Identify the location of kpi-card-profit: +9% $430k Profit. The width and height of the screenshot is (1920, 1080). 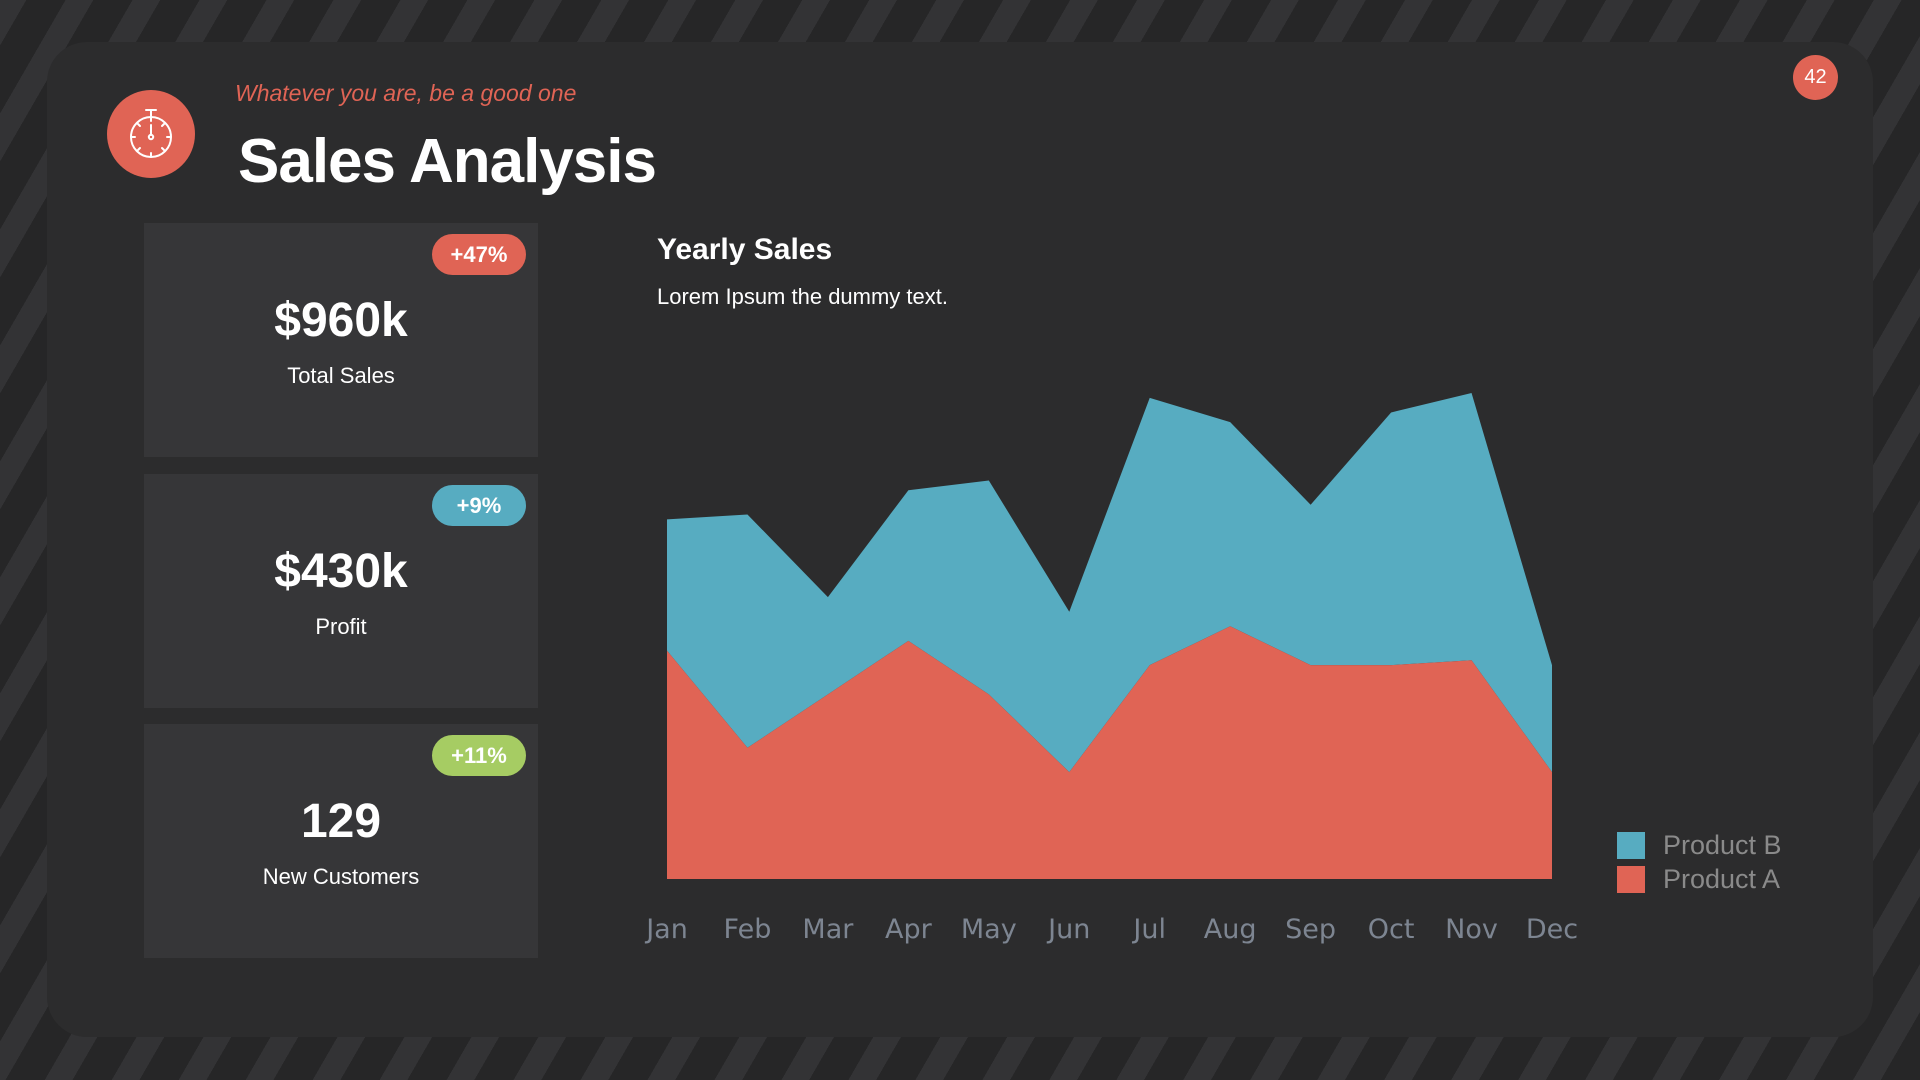
(341, 591).